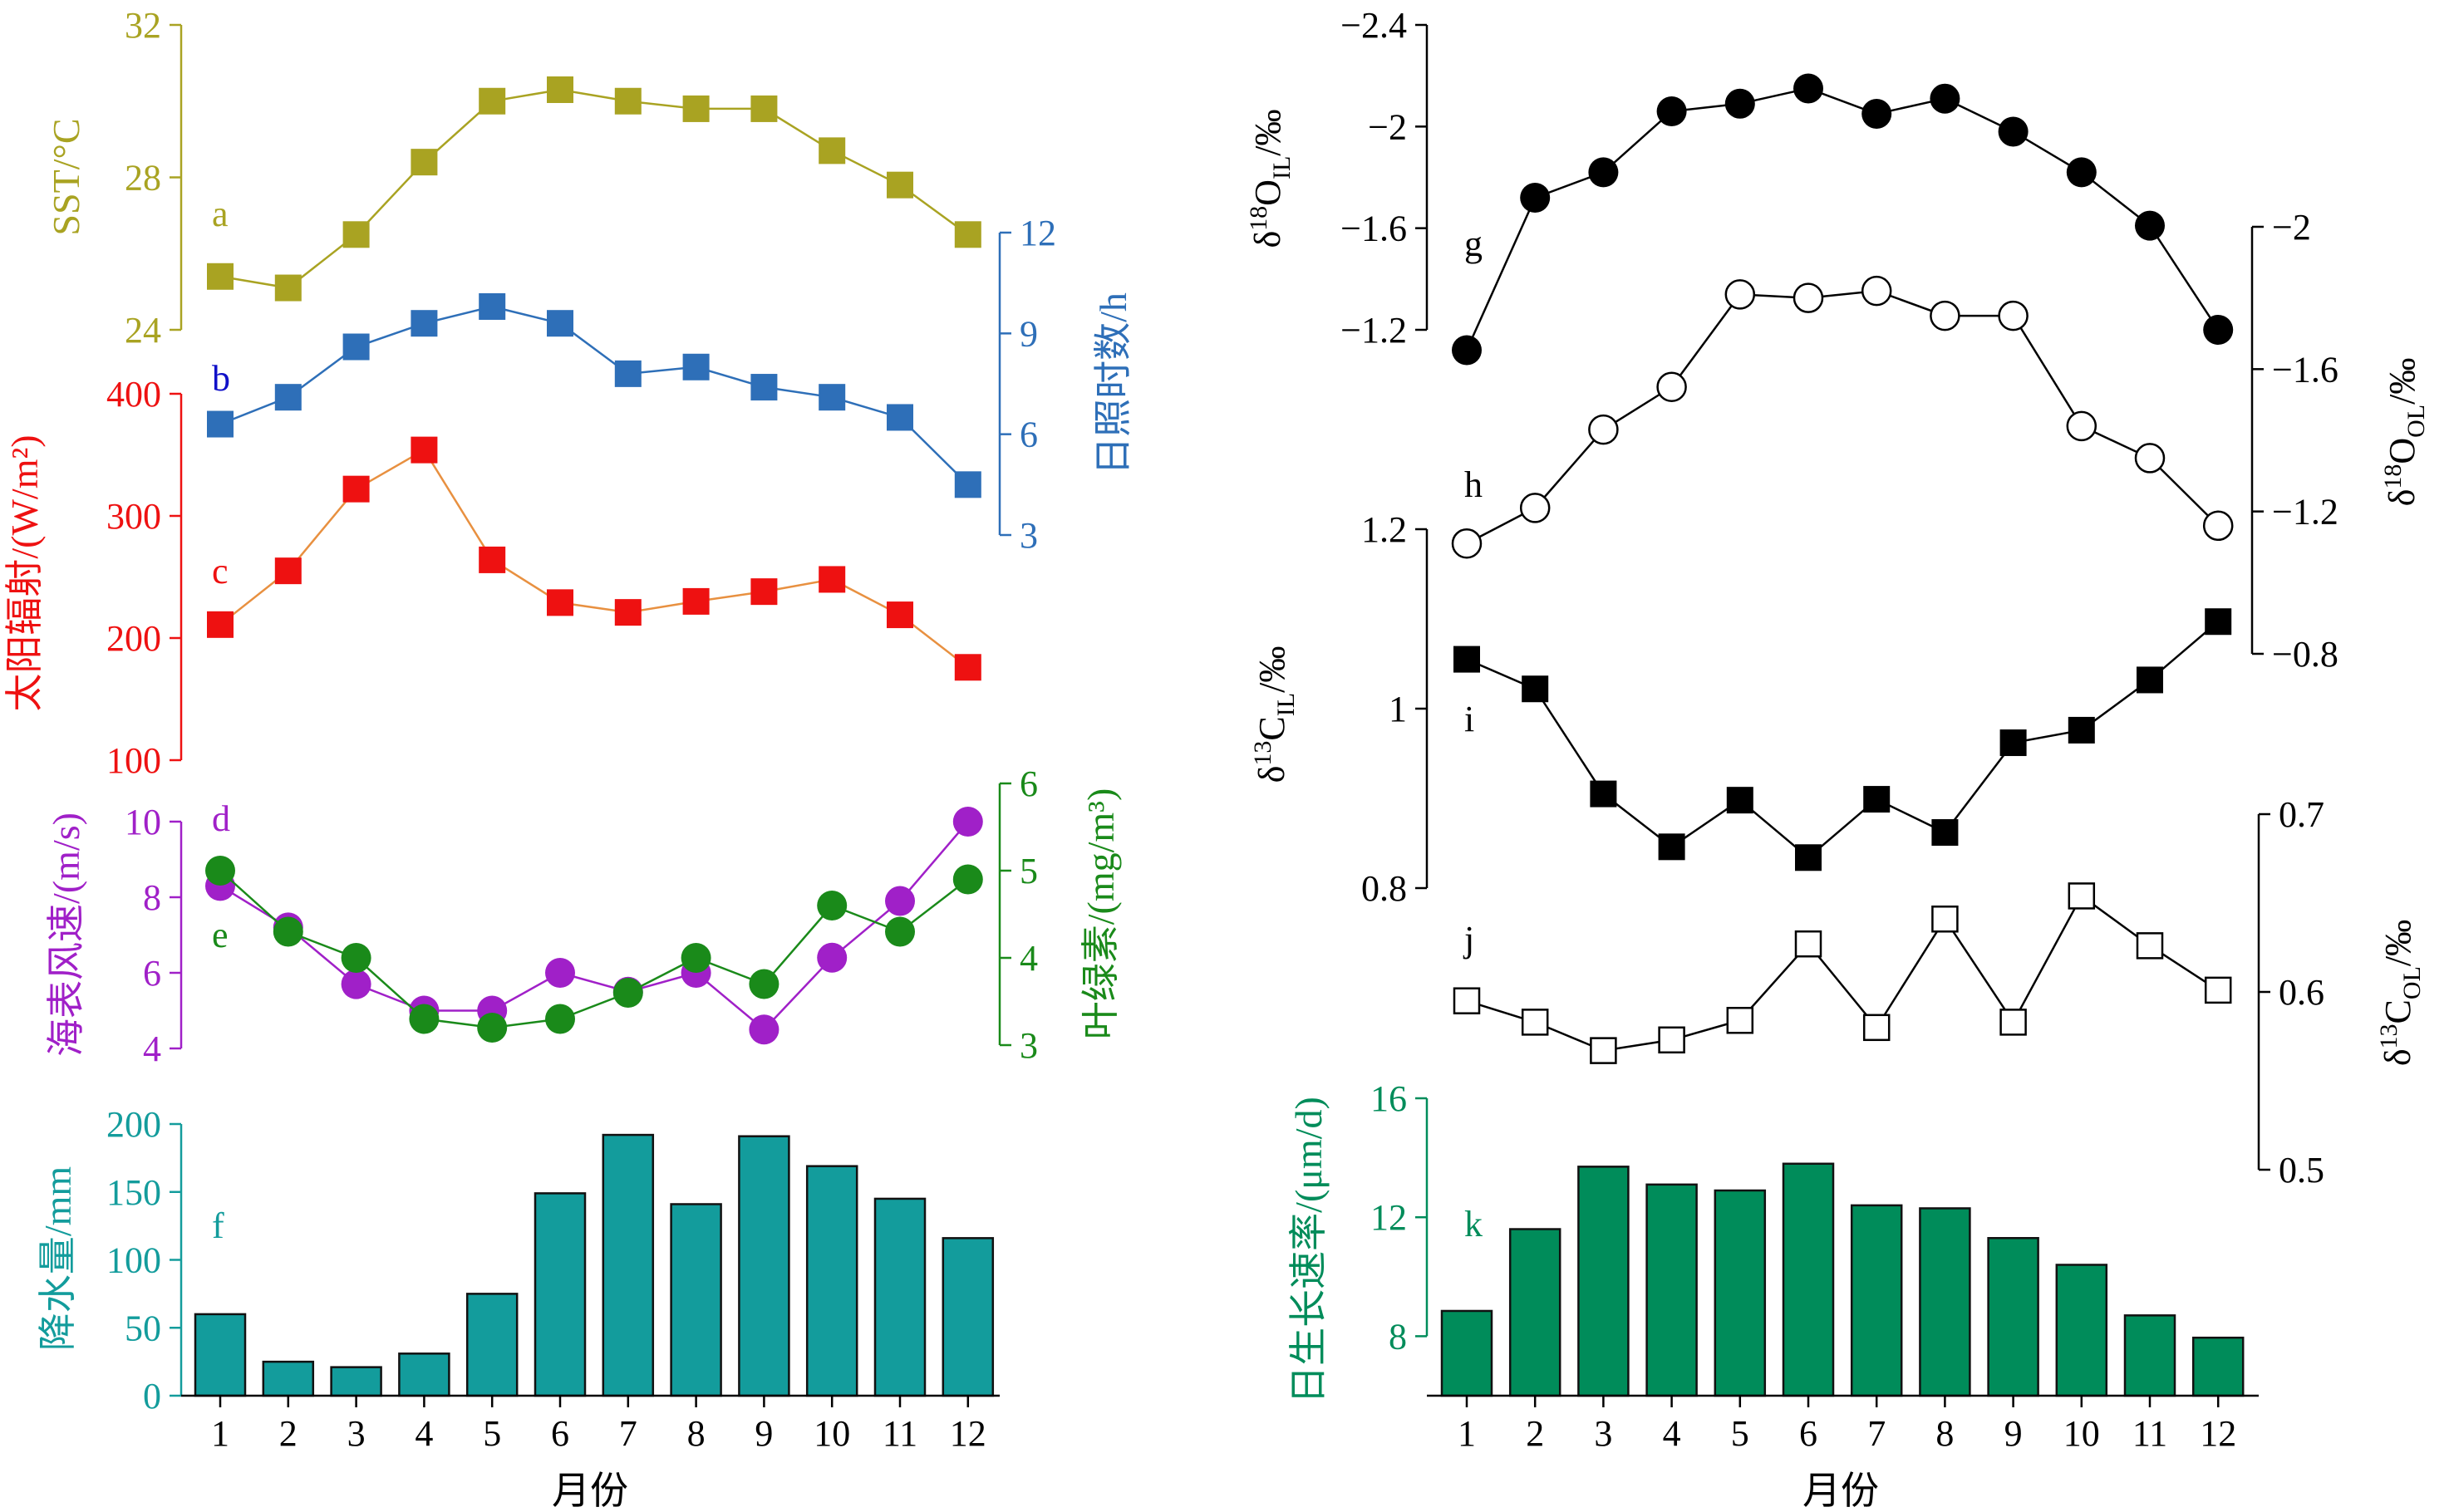  What do you see at coordinates (1843, 1424) in the screenshot?
I see `x-axis-right: 1 2 3 4 5 6 7 8 9 10 11 12` at bounding box center [1843, 1424].